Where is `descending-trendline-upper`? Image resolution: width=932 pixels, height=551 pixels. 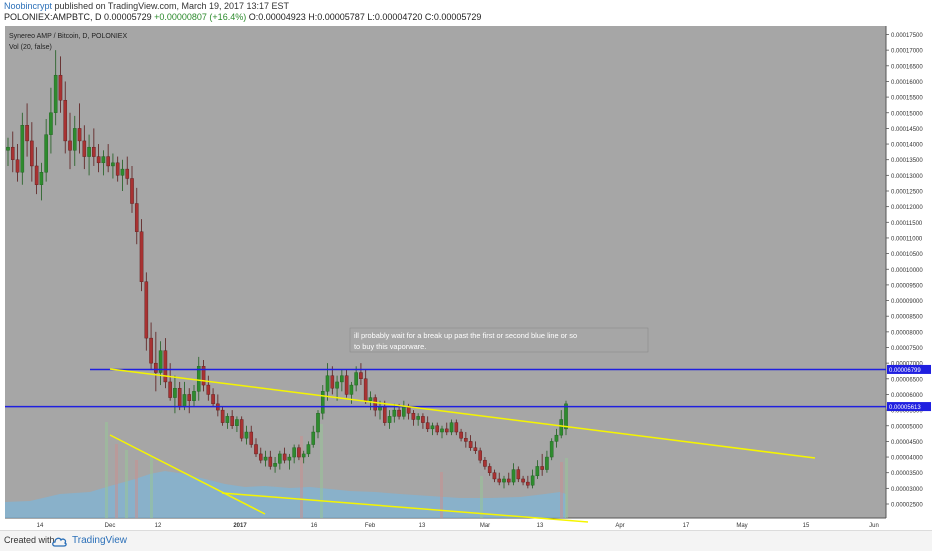
descending-trendline-upper is located at coordinates (462, 413).